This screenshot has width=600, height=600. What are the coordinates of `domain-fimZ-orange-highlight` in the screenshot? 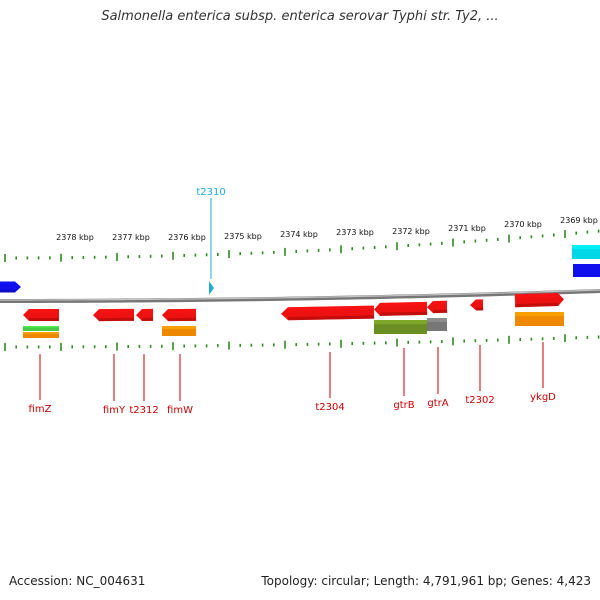 It's located at (41, 333).